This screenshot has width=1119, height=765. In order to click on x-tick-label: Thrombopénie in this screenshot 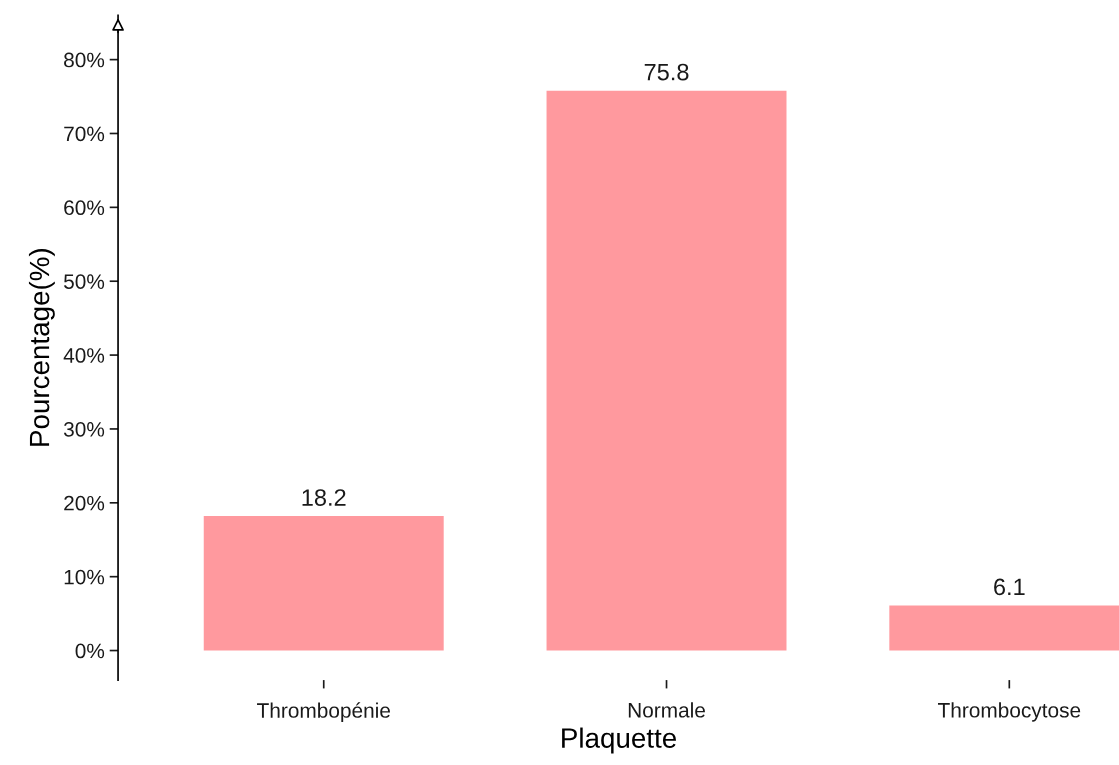, I will do `click(323, 712)`.